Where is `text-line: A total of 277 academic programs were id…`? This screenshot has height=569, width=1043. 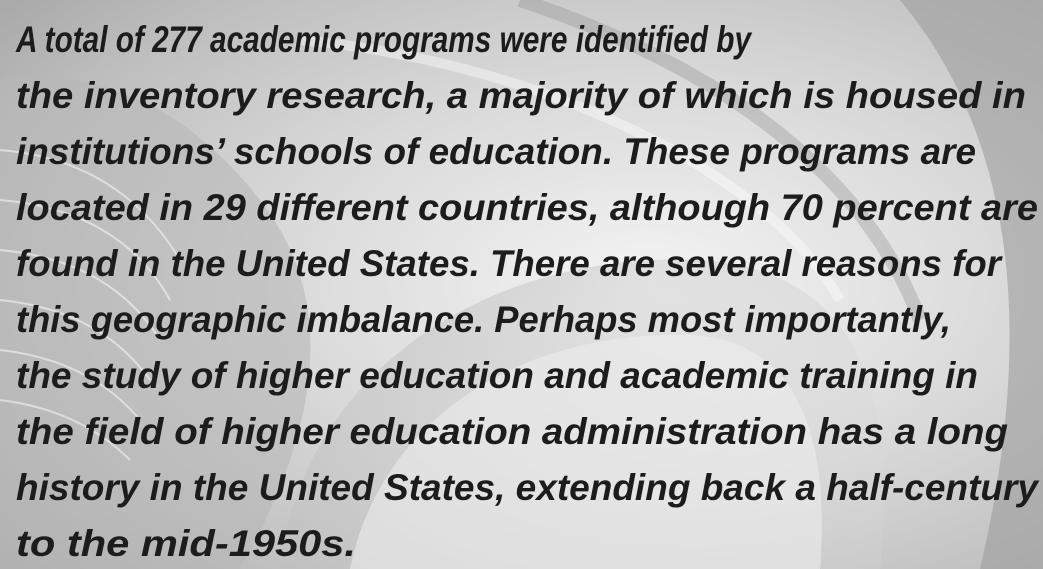 text-line: A total of 277 academic programs were id… is located at coordinates (384, 39).